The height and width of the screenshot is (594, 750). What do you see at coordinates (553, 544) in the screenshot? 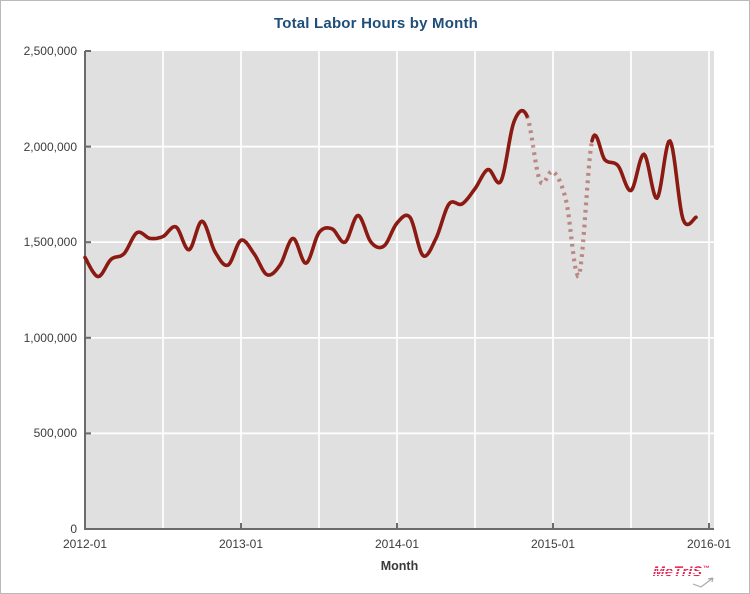
I see `x-tick-label: 2015-01` at bounding box center [553, 544].